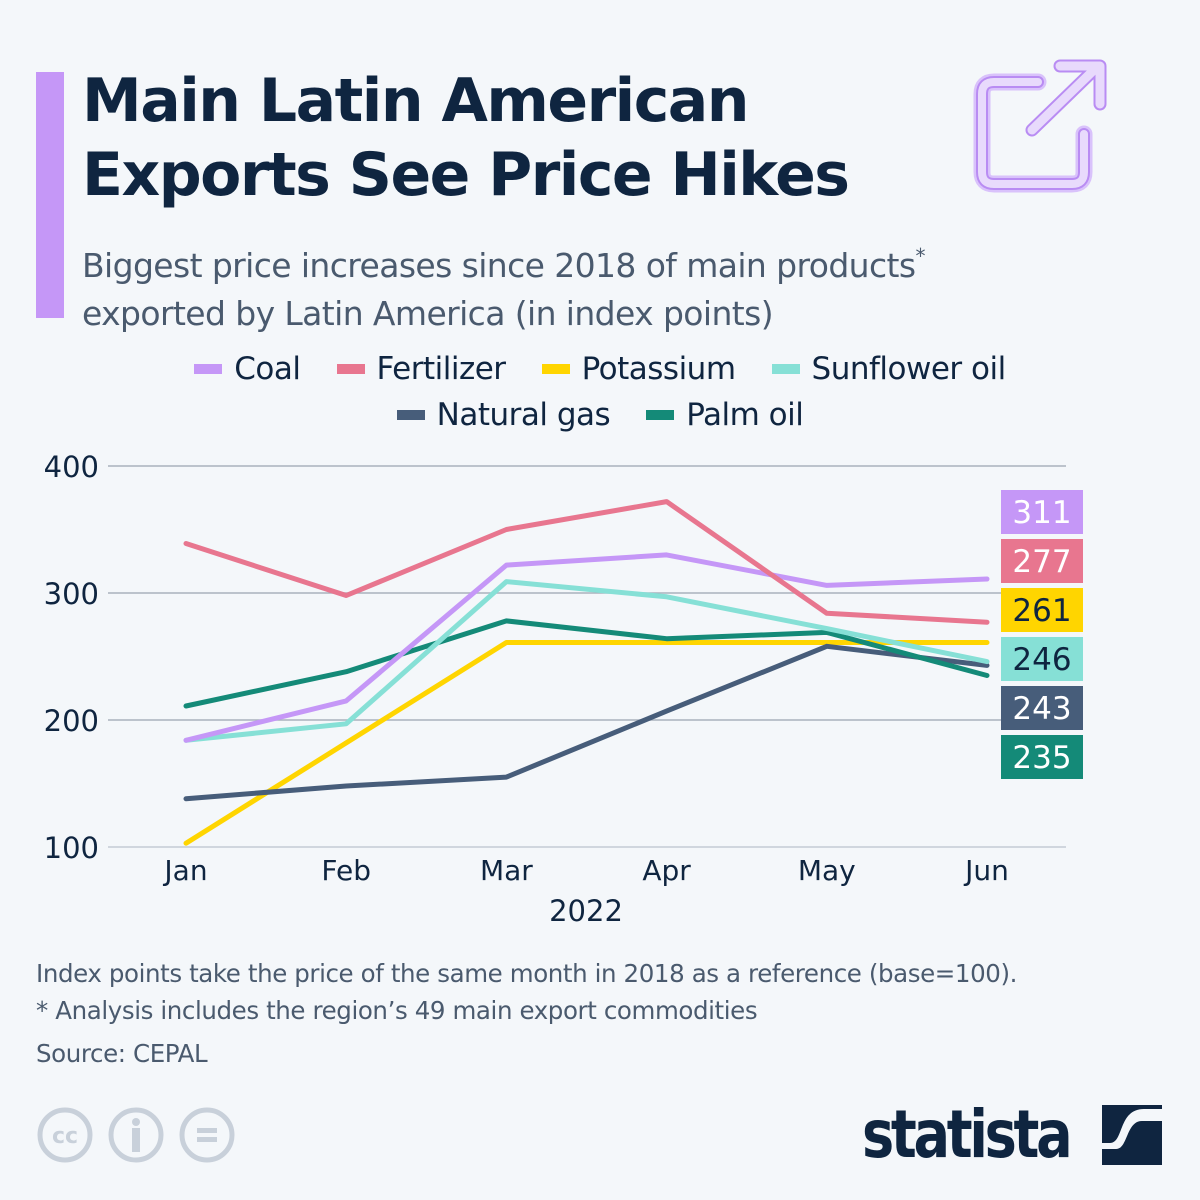 The height and width of the screenshot is (1200, 1200). Describe the element at coordinates (506, 870) in the screenshot. I see `x-tick-label: Mar` at that location.